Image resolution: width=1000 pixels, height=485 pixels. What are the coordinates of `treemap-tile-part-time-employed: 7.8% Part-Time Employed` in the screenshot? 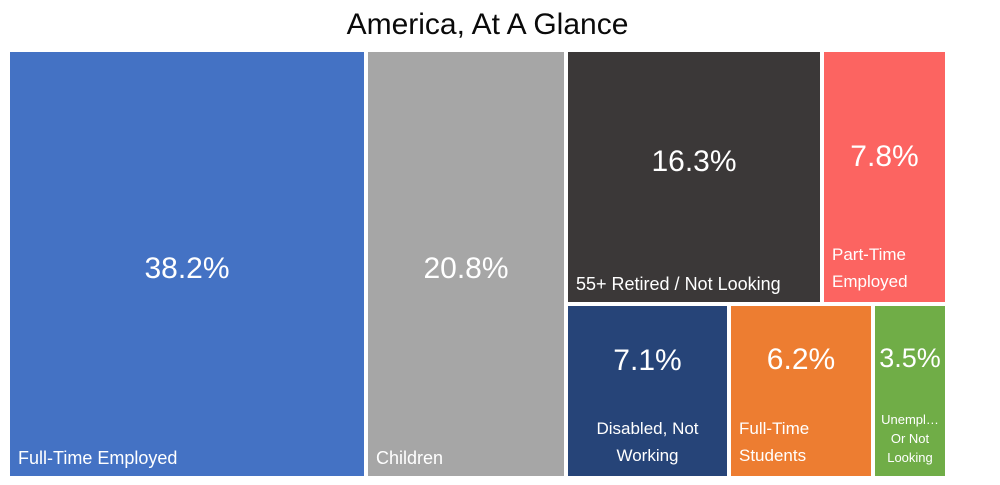 It's located at (884, 177).